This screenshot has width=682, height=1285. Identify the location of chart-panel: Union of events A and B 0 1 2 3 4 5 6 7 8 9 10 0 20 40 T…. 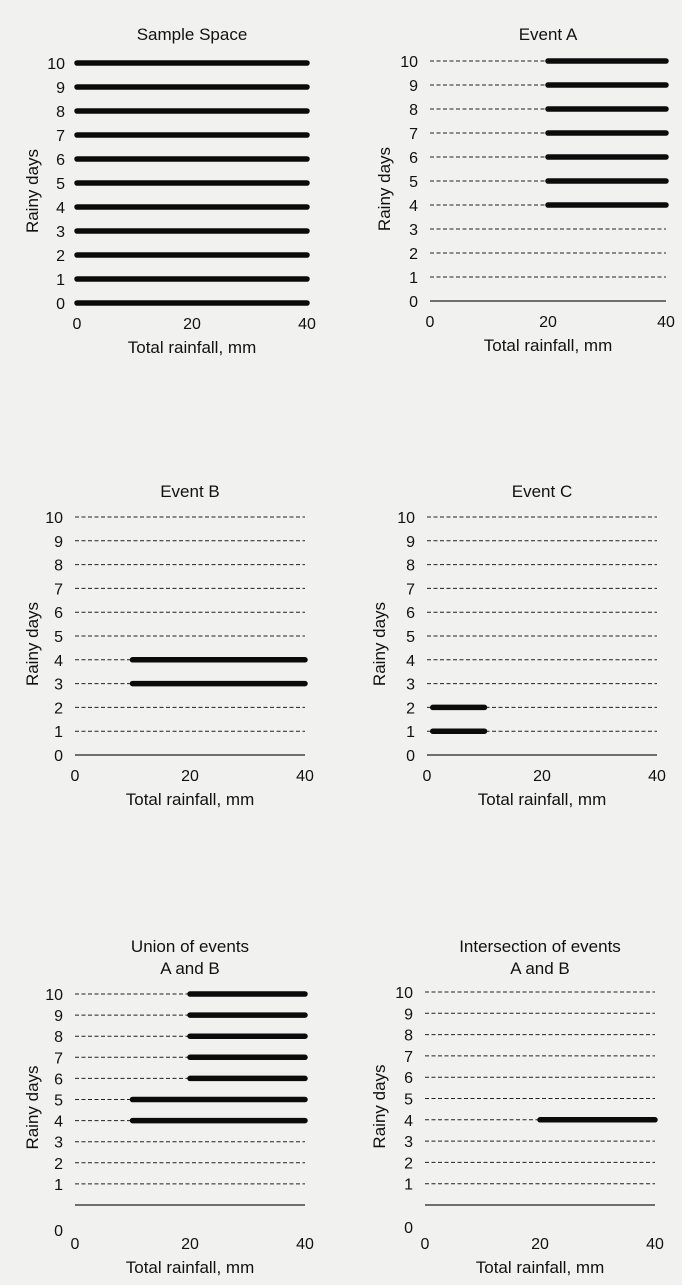
(168, 1107).